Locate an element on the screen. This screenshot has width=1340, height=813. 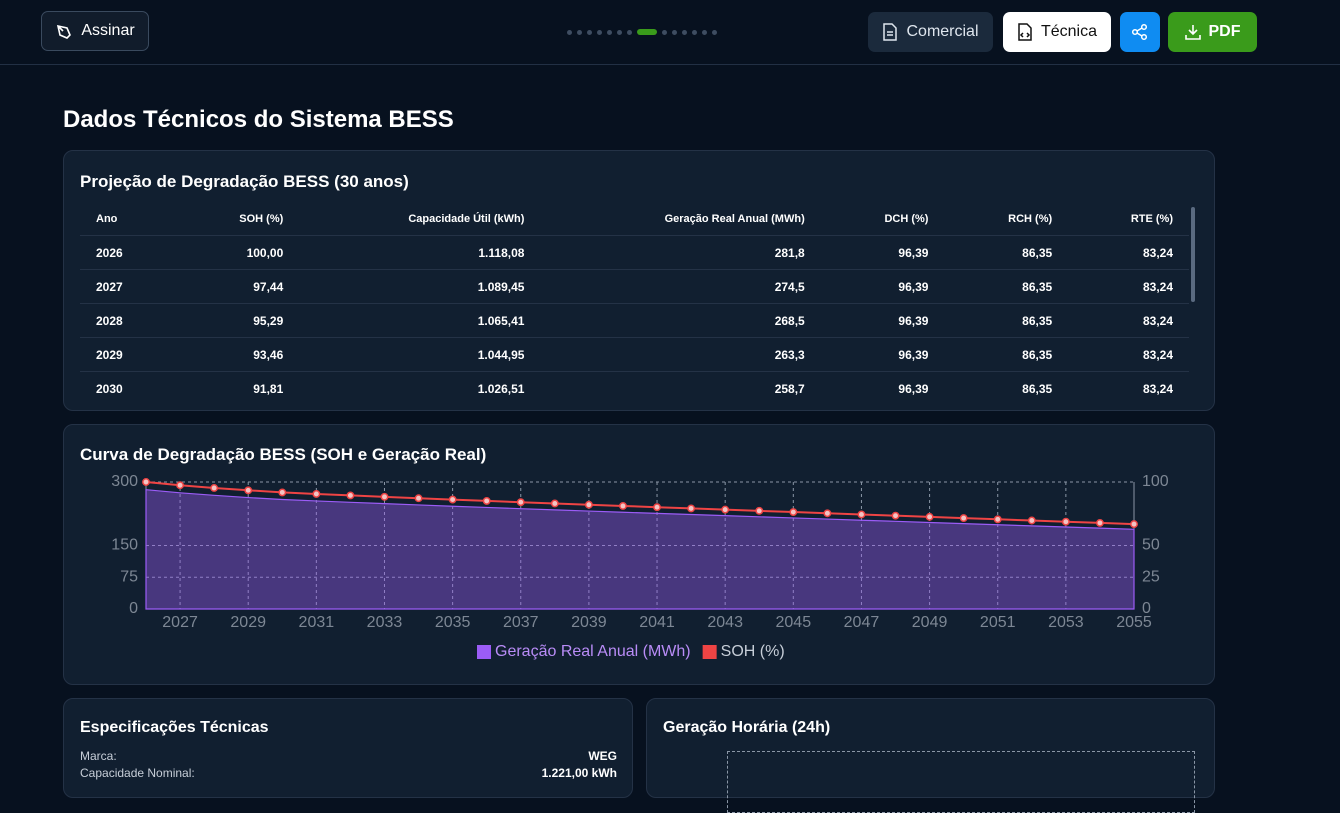
y-tick-label: 75 is located at coordinates (129, 576).